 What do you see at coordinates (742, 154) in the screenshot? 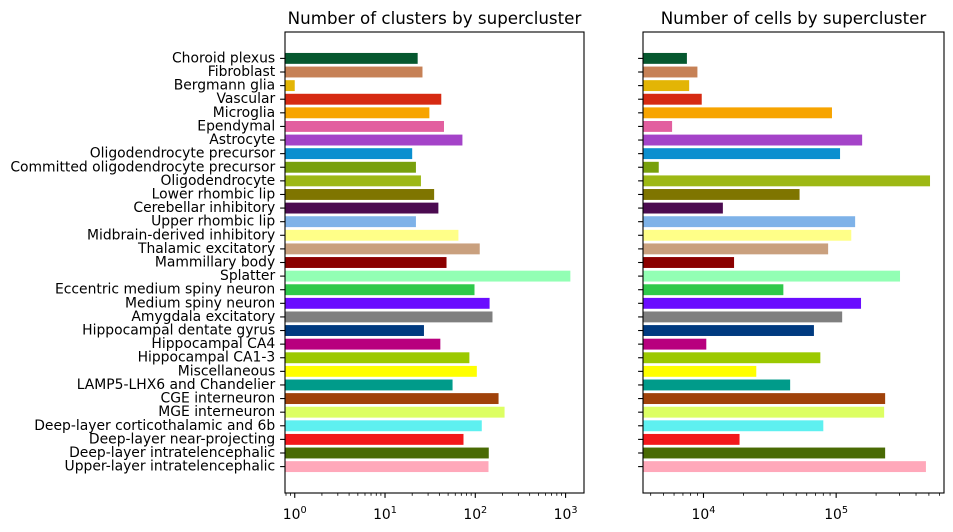
I see `cells-bar-oligodendrocyte-precursor` at bounding box center [742, 154].